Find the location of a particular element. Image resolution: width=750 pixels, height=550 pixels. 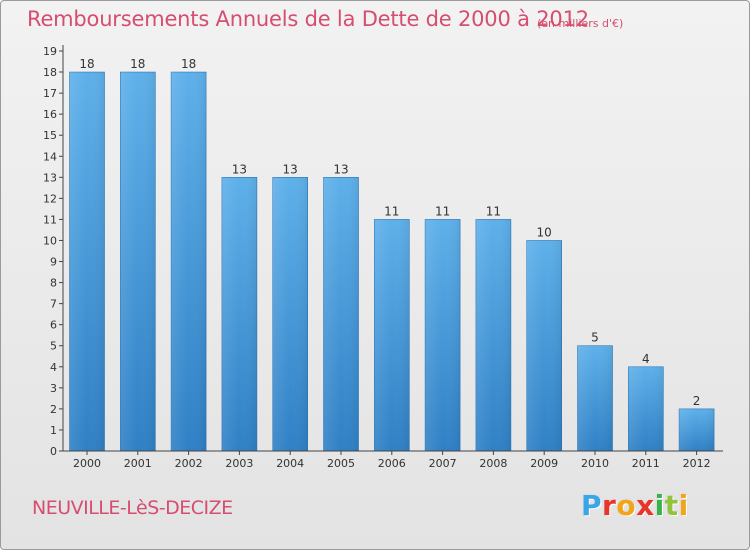

bar-value-label: 5 is located at coordinates (595, 338).